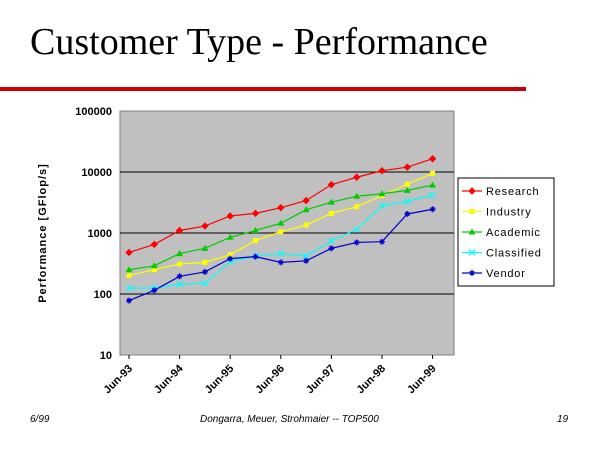 This screenshot has height=450, width=600. What do you see at coordinates (514, 254) in the screenshot?
I see `legend-label-classified: Classified` at bounding box center [514, 254].